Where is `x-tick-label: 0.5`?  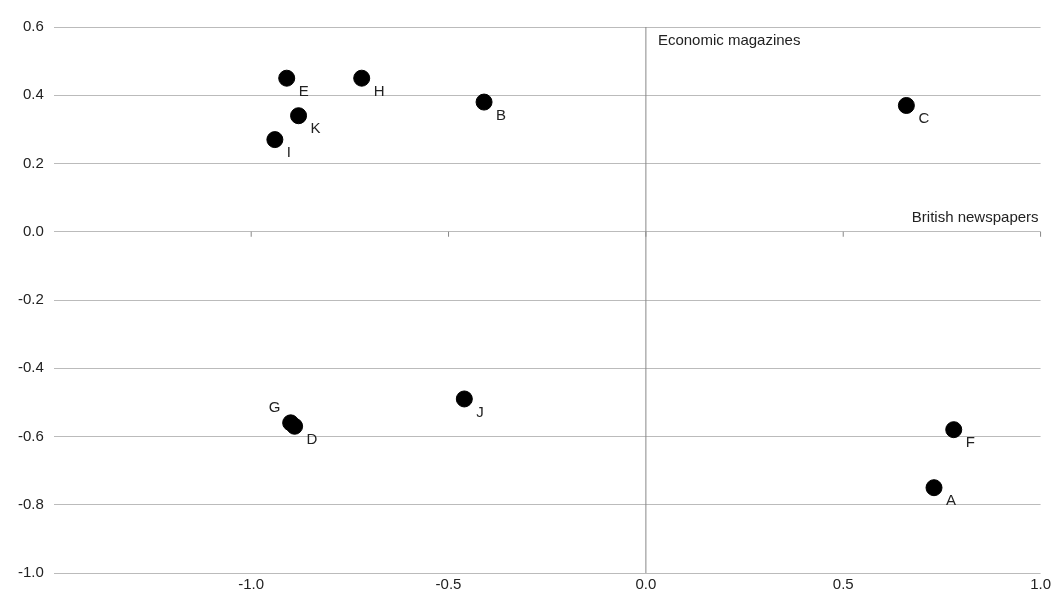 x-tick-label: 0.5 is located at coordinates (843, 584).